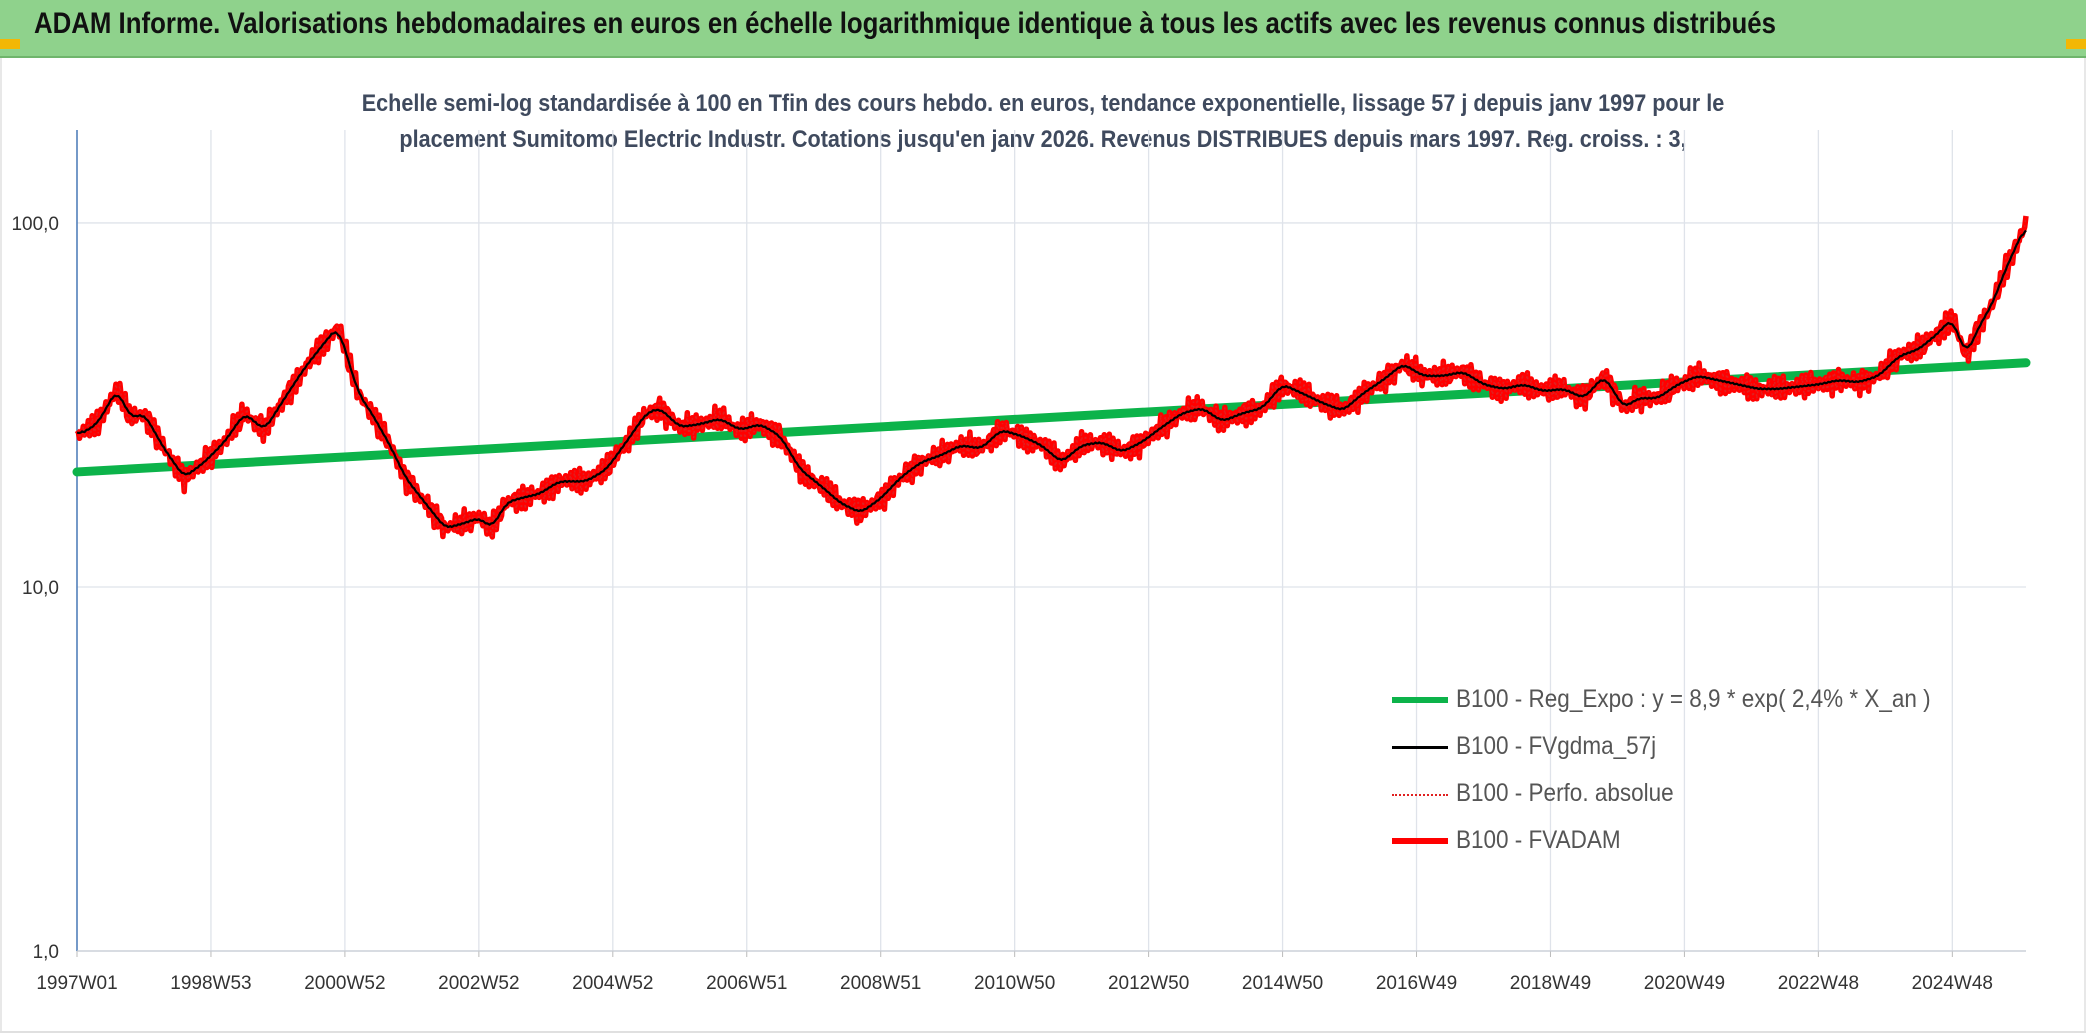  What do you see at coordinates (1420, 747) in the screenshot?
I see `legend-swatch-smooth` at bounding box center [1420, 747].